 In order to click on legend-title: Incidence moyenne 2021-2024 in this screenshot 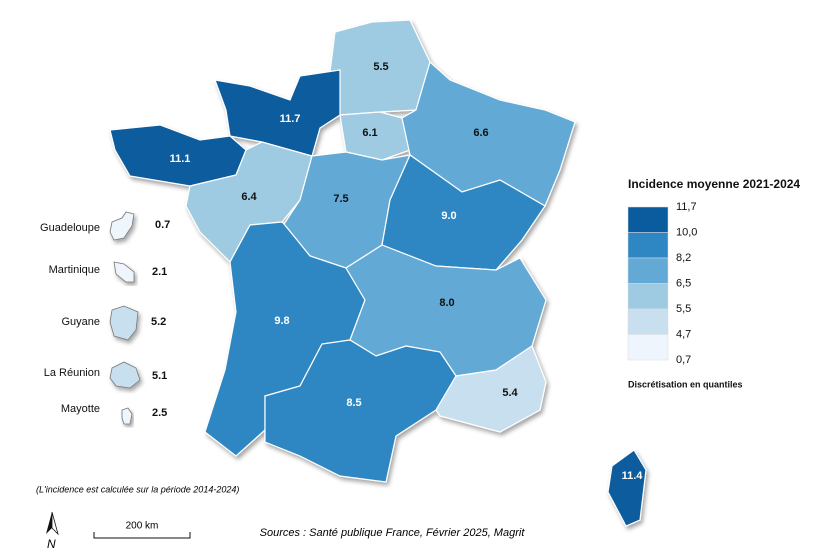, I will do `click(714, 184)`.